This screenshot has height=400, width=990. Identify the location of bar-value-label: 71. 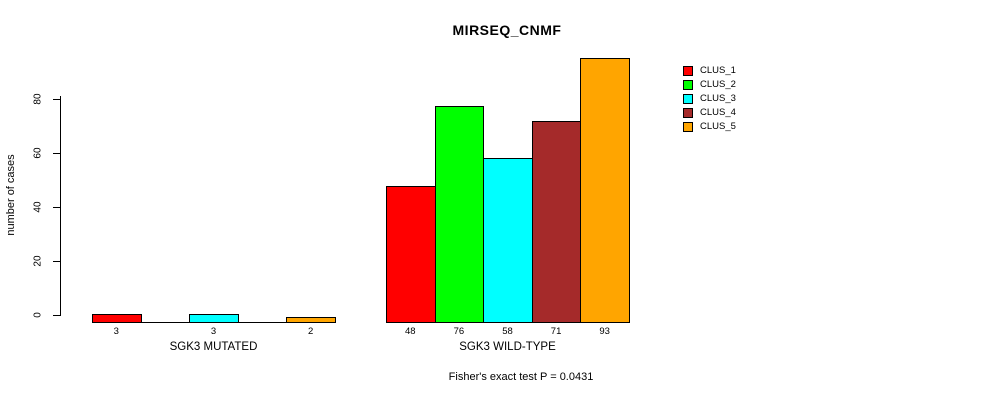
(556, 331).